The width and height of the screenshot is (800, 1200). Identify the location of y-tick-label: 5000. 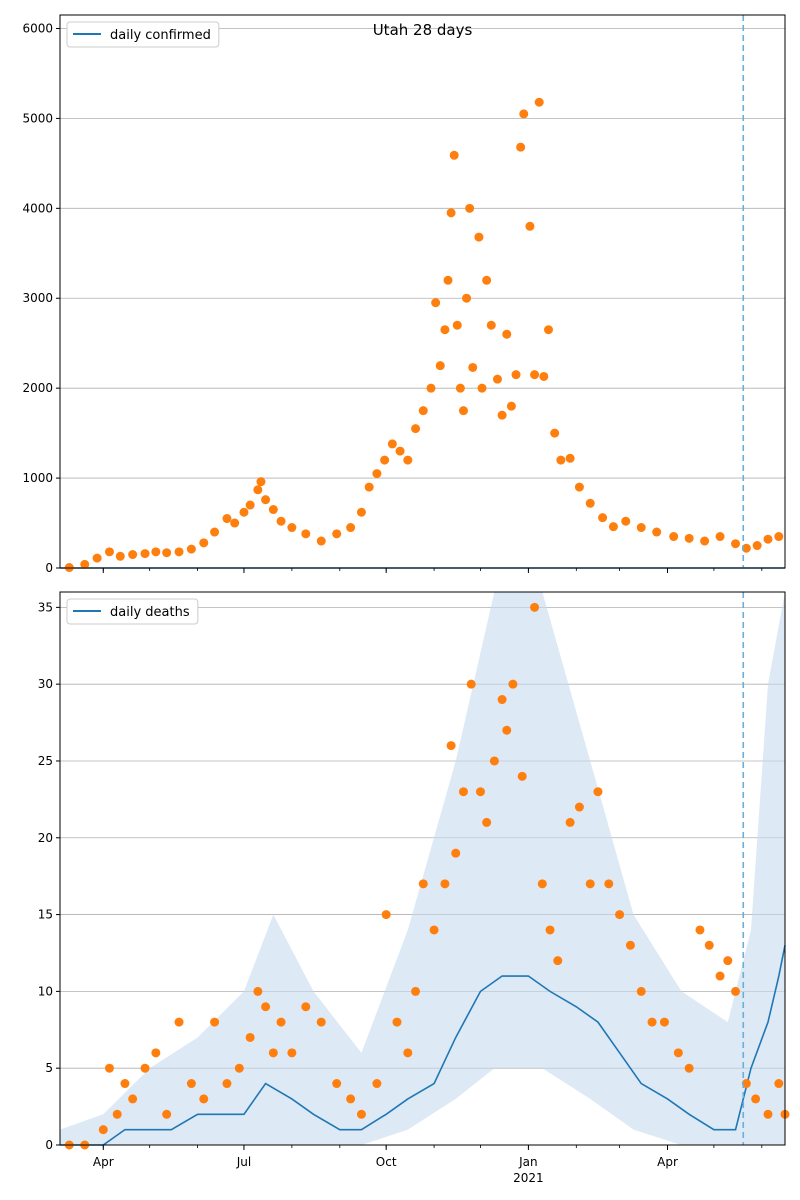
(37, 118).